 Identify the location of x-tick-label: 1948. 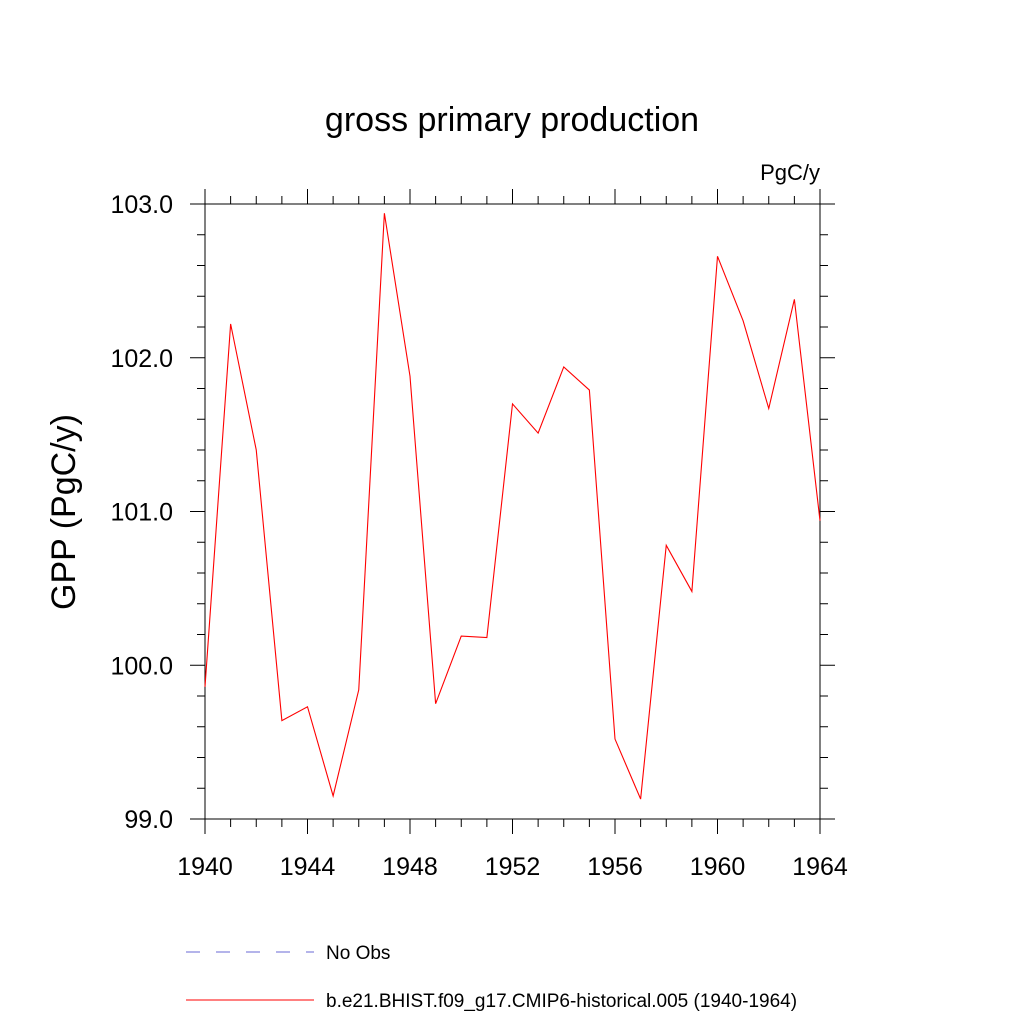
(410, 867).